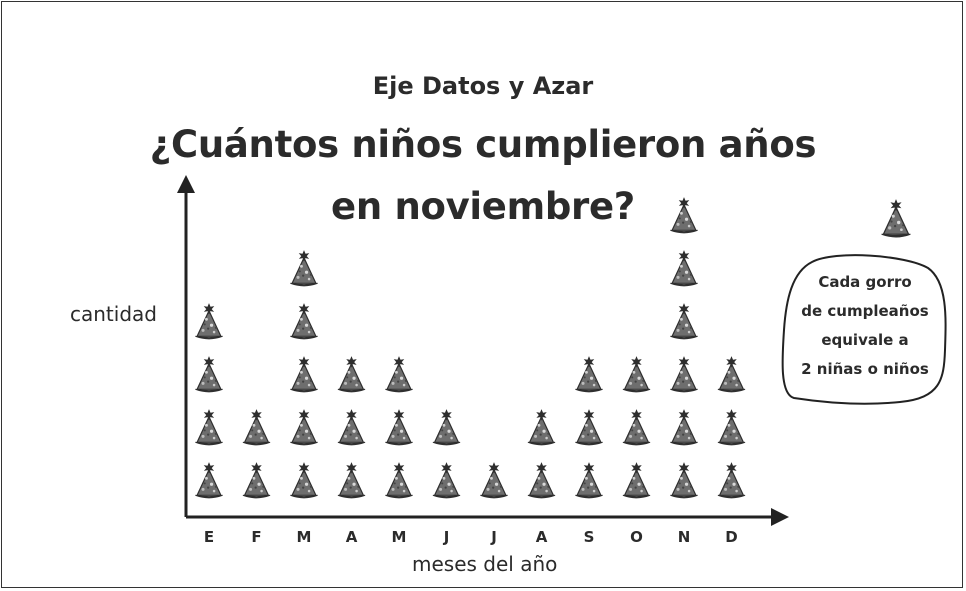  Describe the element at coordinates (209, 537) in the screenshot. I see `x-tick-label: E` at that location.